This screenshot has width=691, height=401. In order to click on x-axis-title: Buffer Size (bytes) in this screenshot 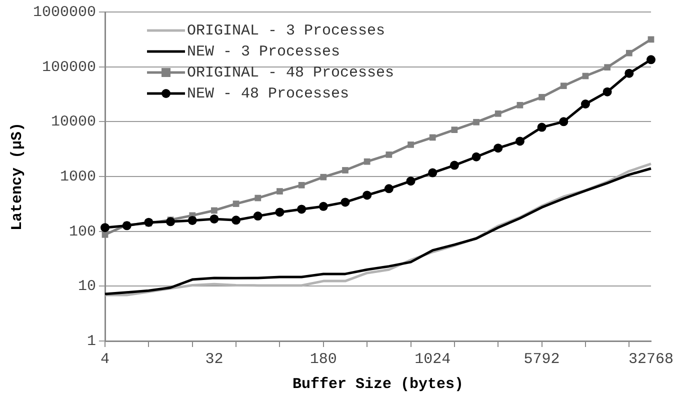, I will do `click(378, 384)`.